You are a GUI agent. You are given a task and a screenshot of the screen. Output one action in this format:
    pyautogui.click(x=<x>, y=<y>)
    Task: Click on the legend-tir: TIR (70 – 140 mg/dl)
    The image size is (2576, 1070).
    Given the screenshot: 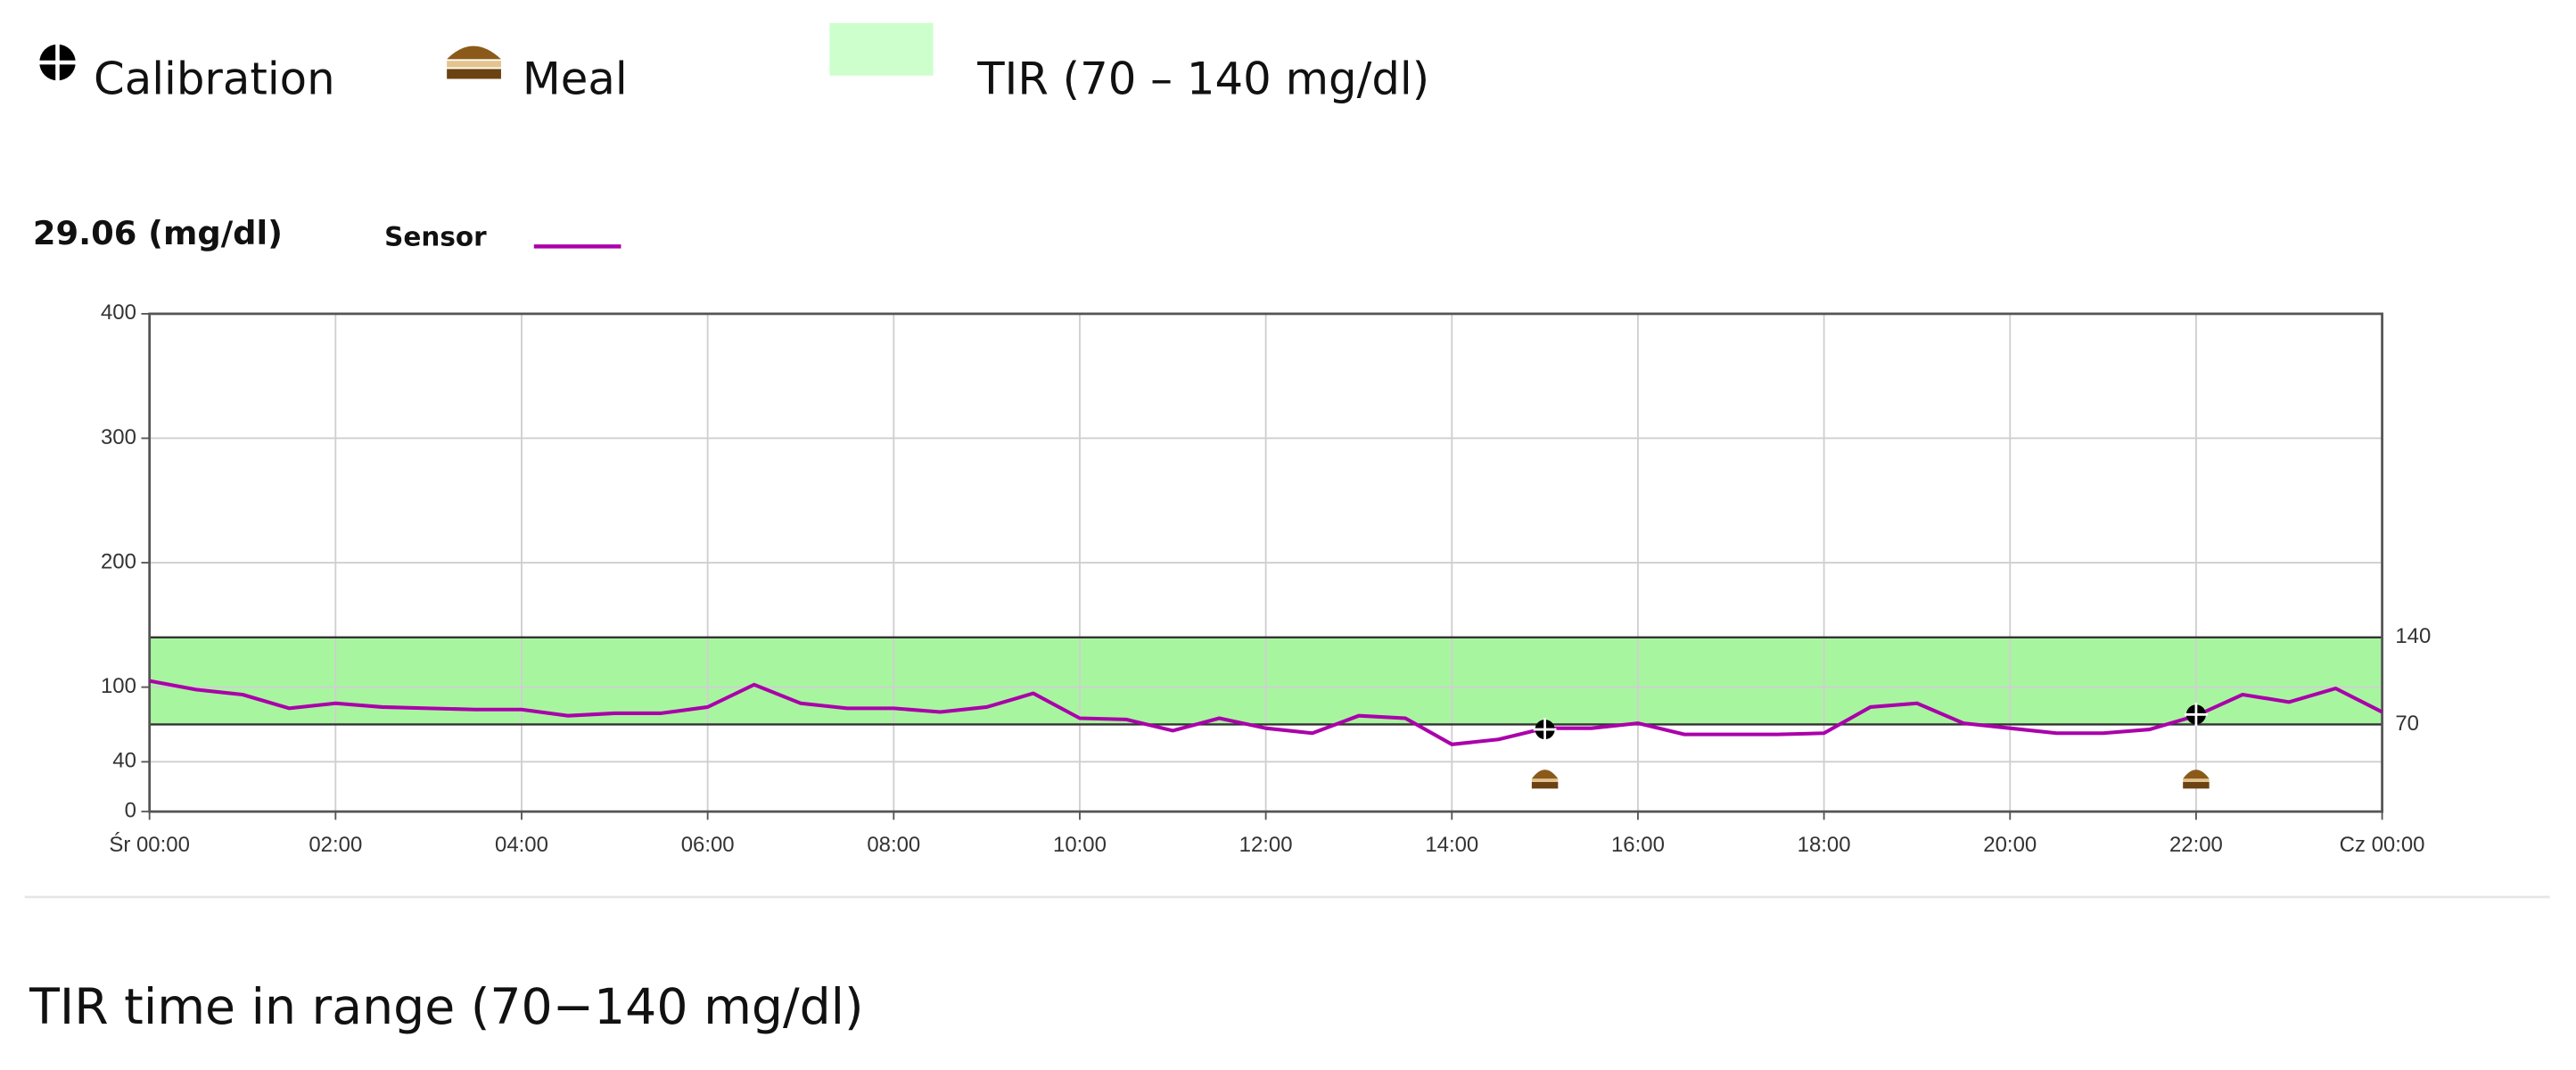 What is the action you would take?
    pyautogui.click(x=1202, y=79)
    